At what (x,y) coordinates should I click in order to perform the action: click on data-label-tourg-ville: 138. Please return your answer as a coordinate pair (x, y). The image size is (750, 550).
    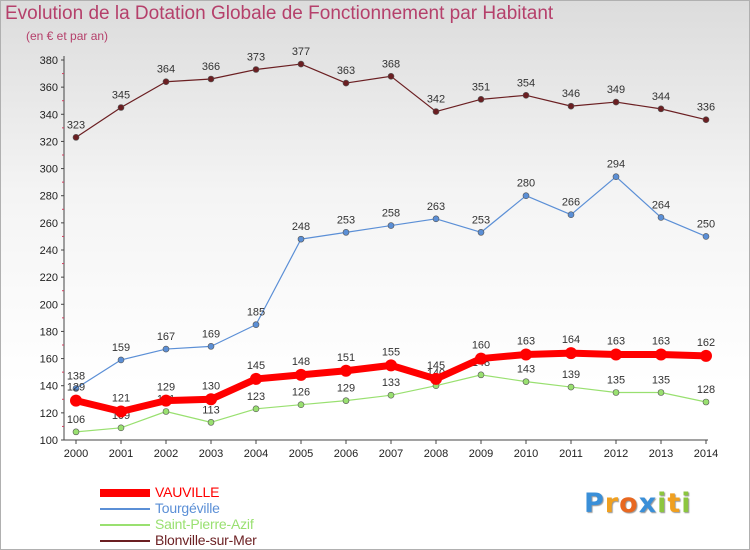
    Looking at the image, I should click on (76, 376).